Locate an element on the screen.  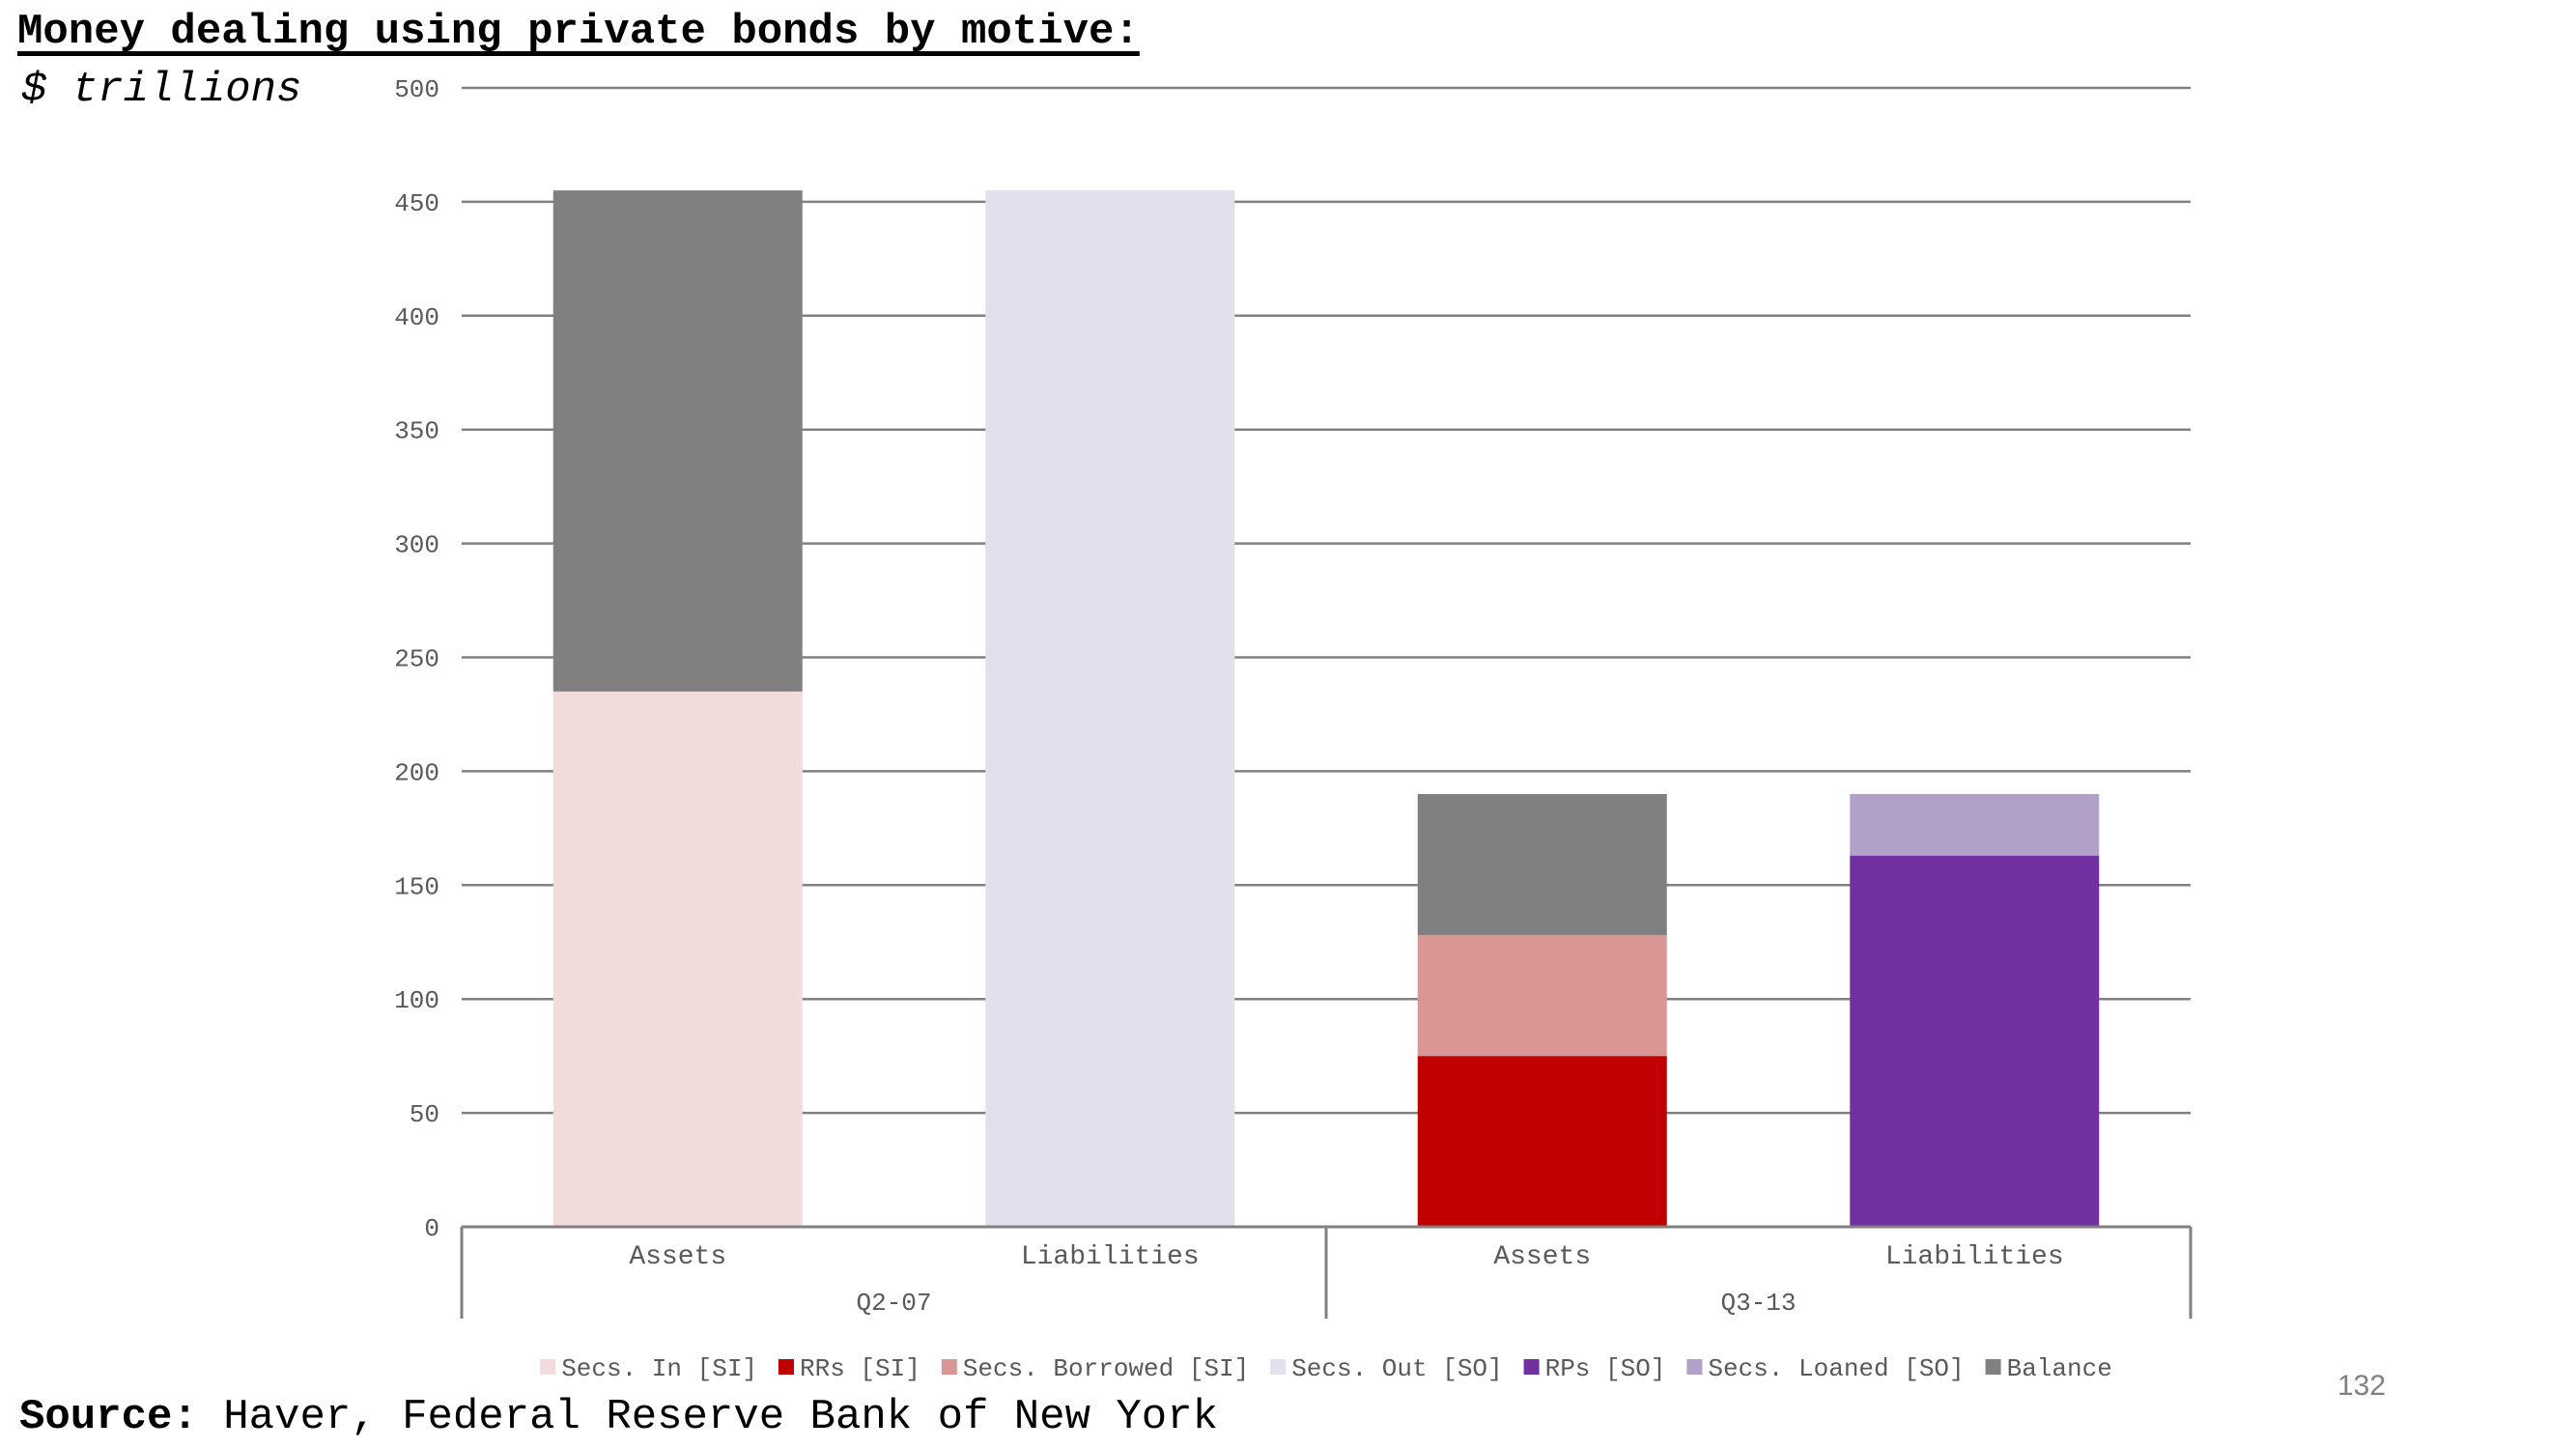
x-group-label: Q2-07 is located at coordinates (893, 1303).